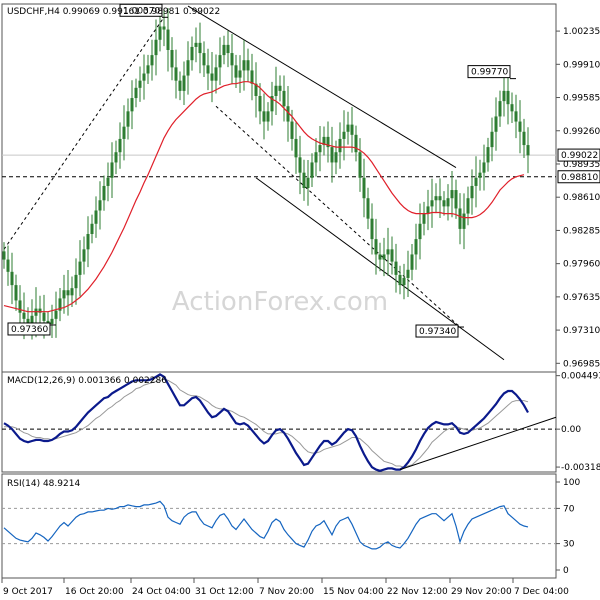 This screenshot has height=600, width=600. Describe the element at coordinates (84, 133) in the screenshot. I see `trendline-dashed-rise` at that location.